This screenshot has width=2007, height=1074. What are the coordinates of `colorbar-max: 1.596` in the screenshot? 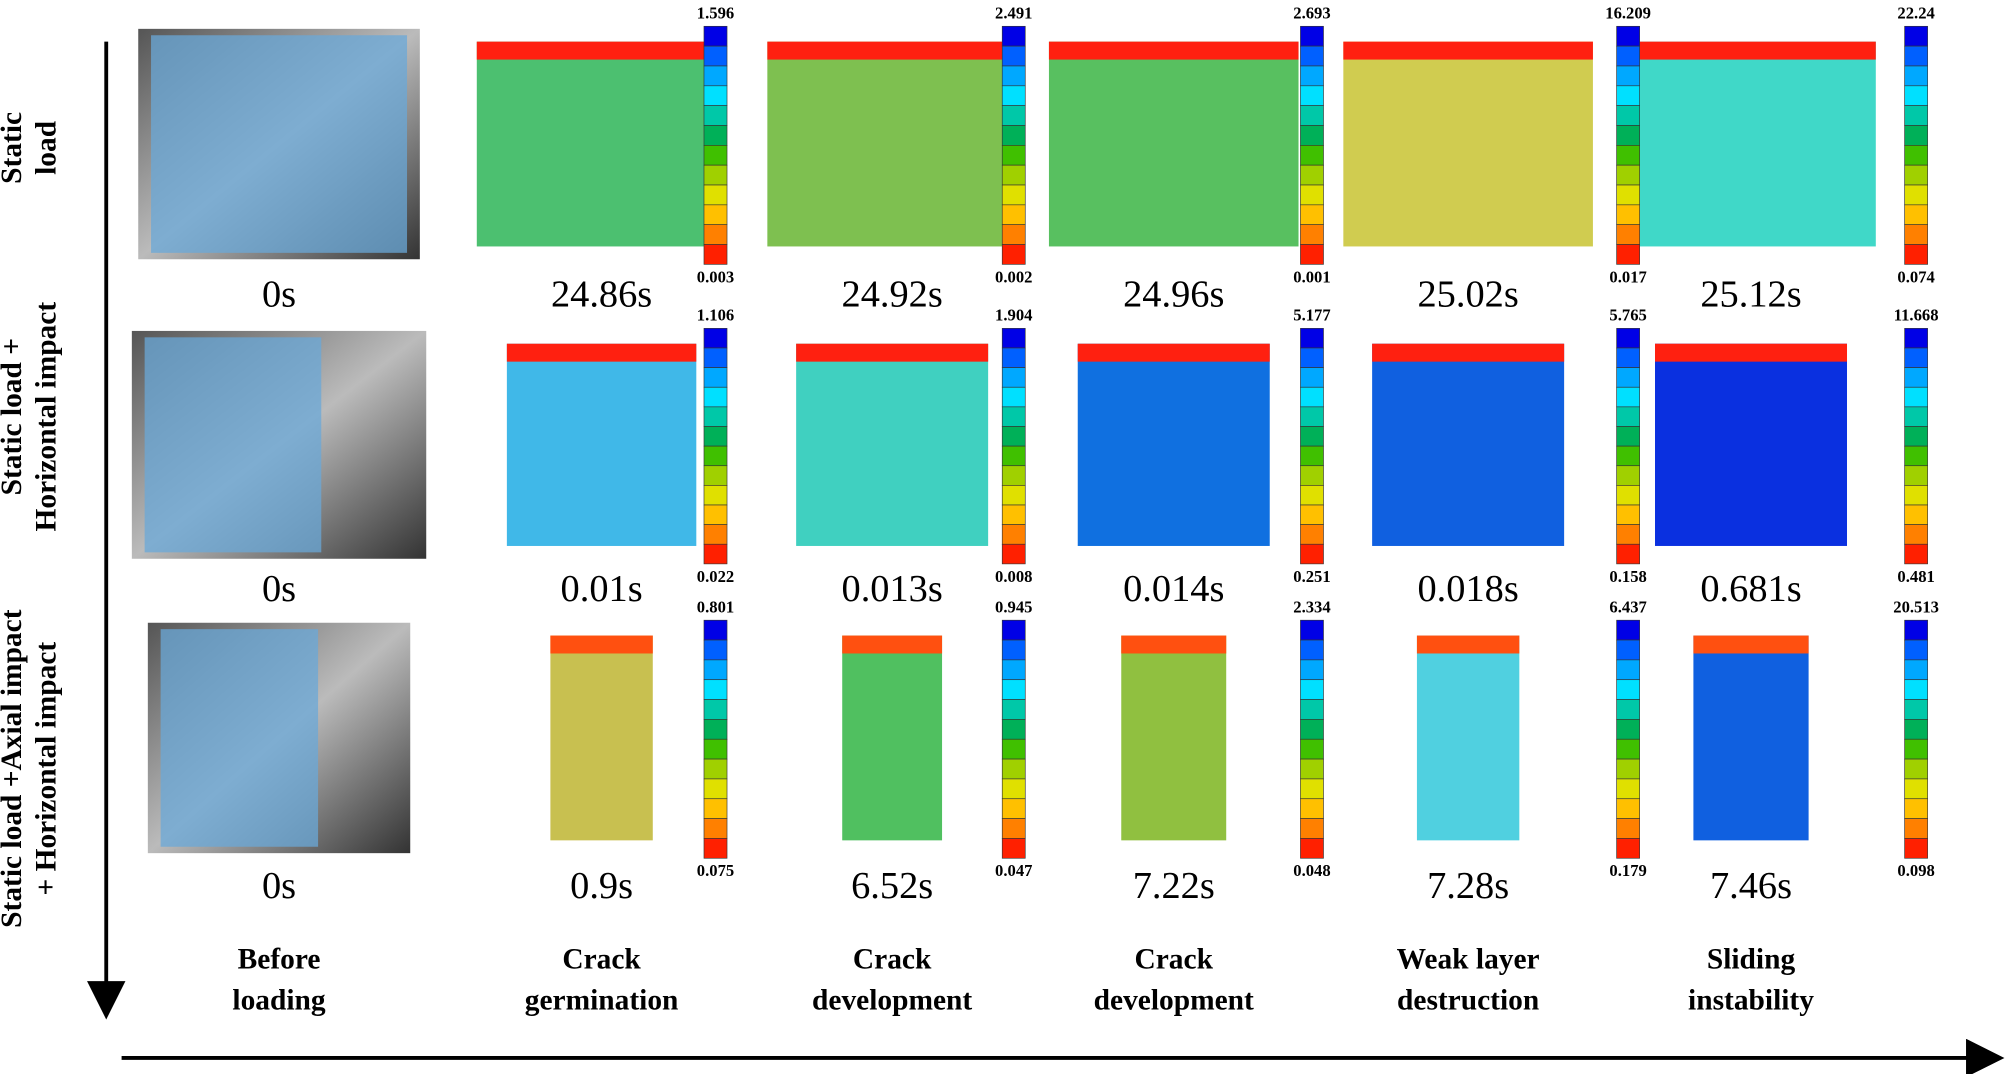 It's located at (715, 13).